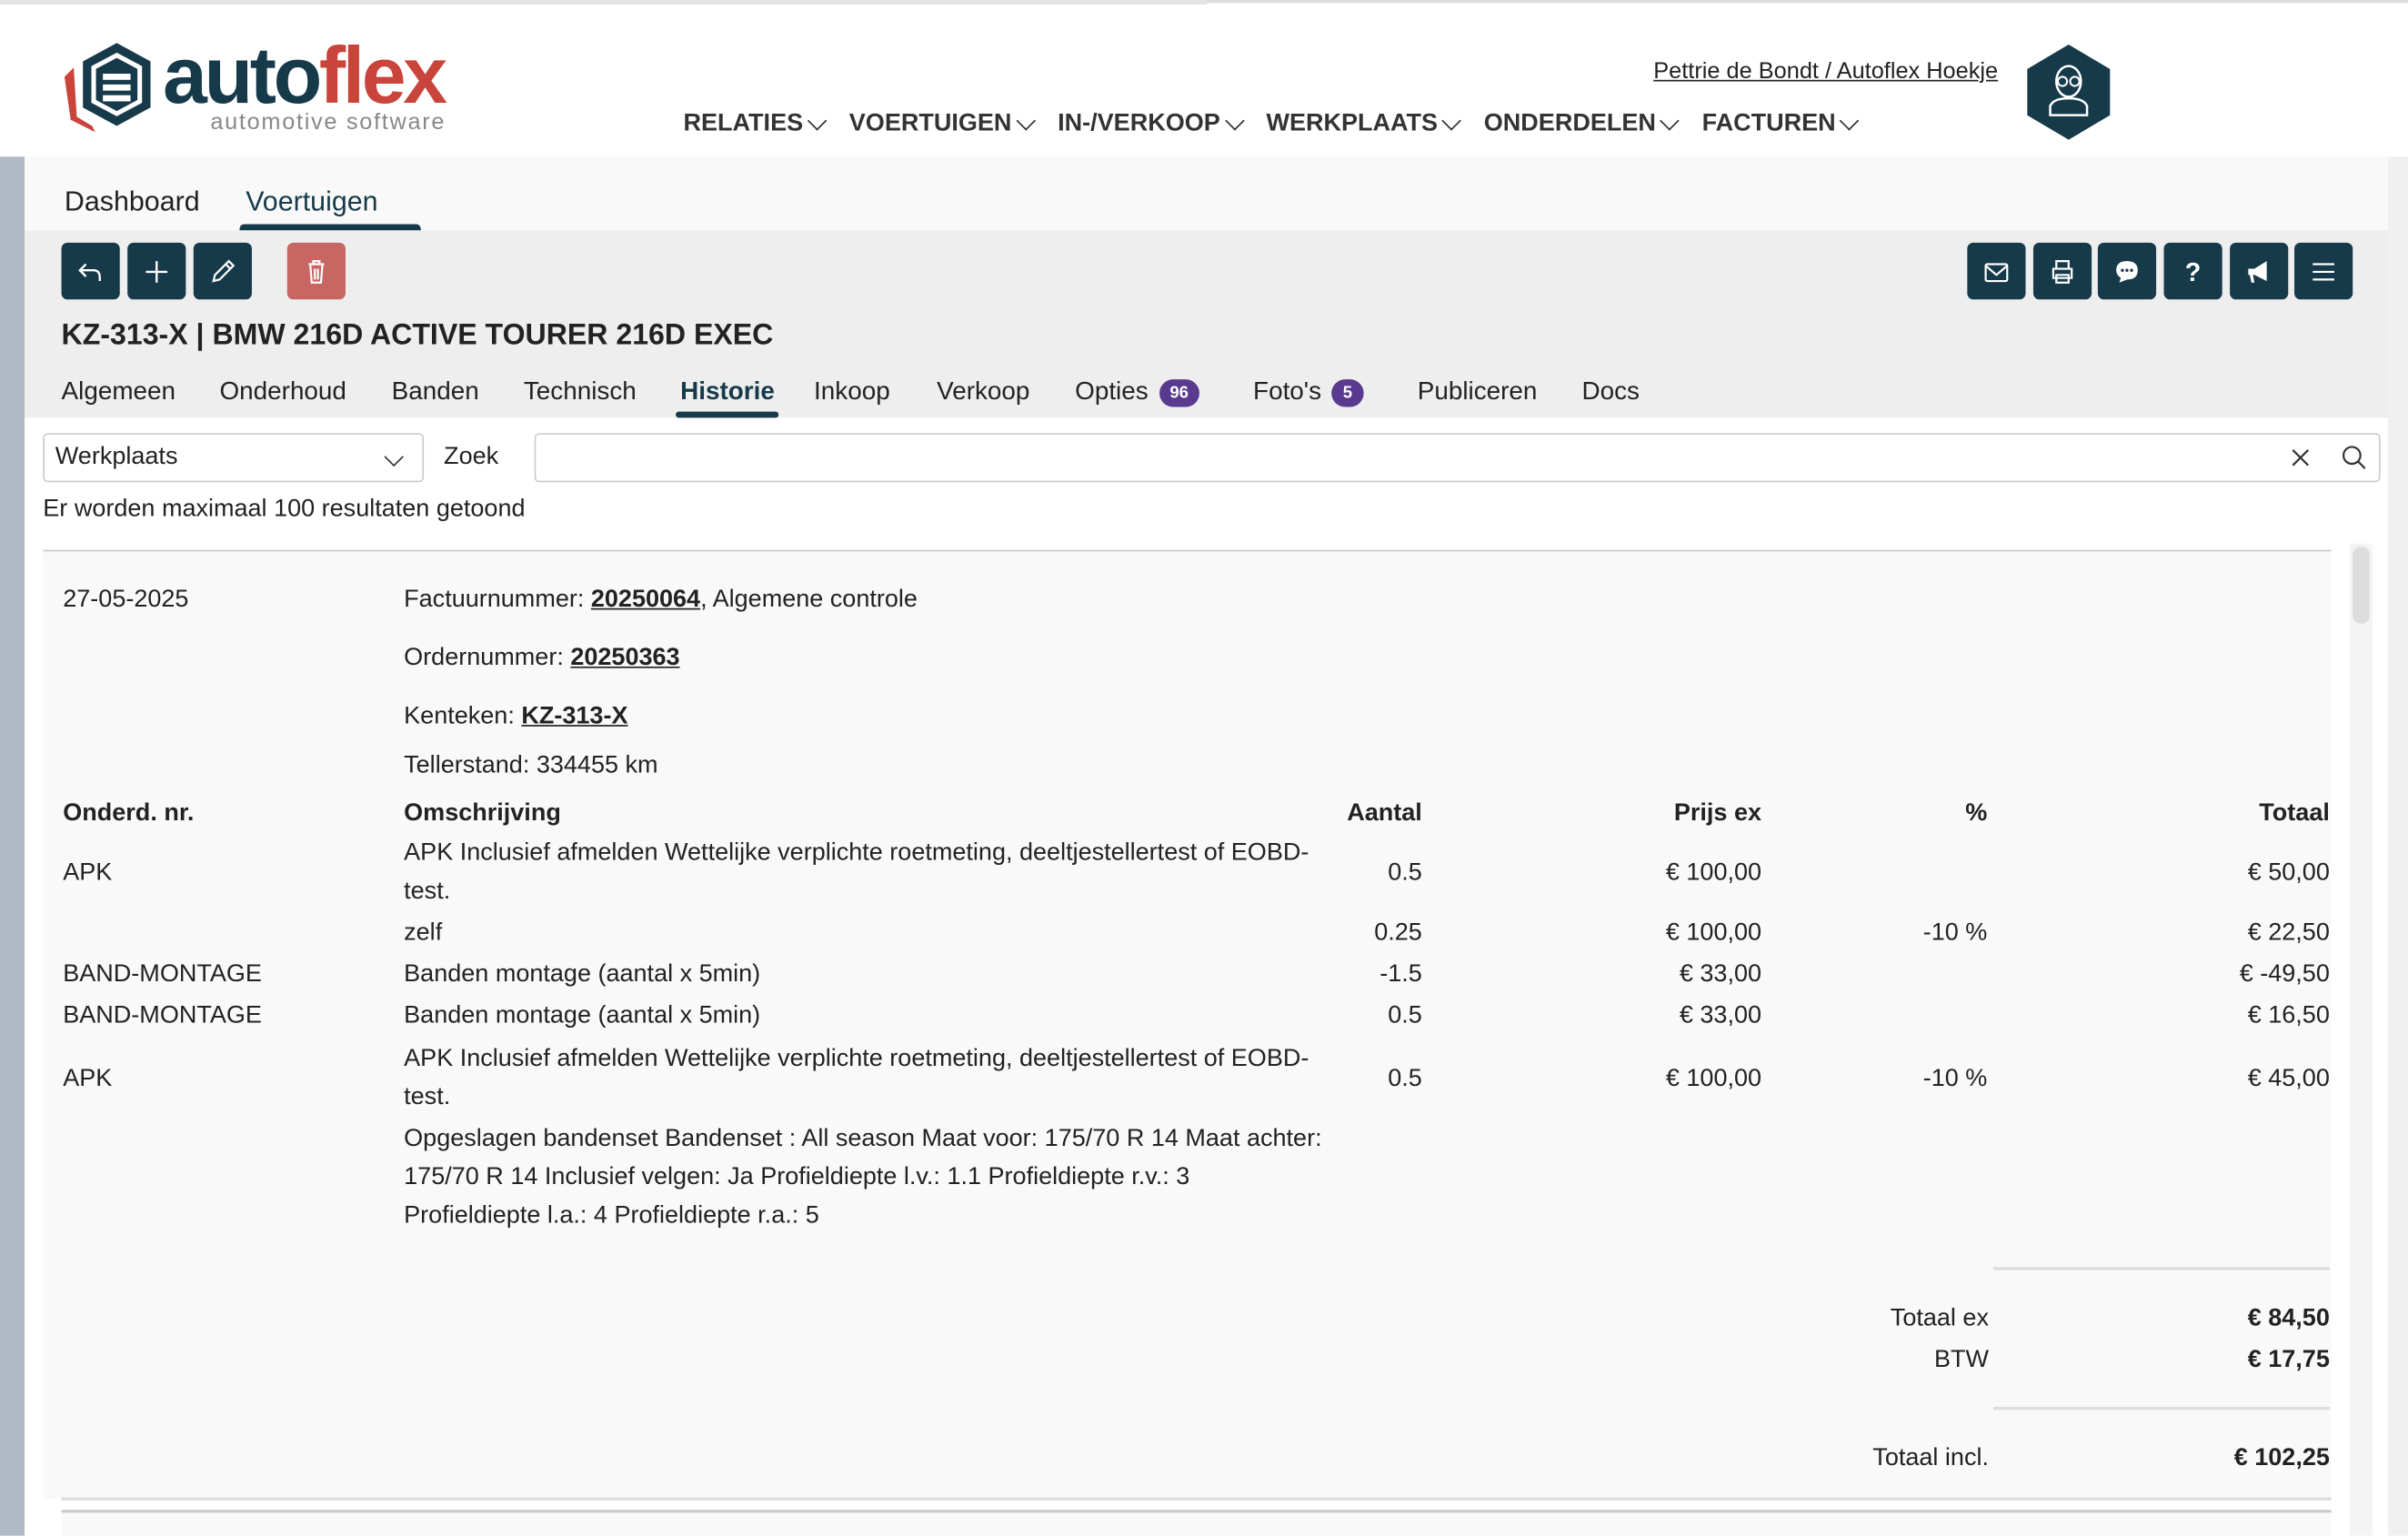 Image resolution: width=2408 pixels, height=1536 pixels. I want to click on cell-qty: 0.25, so click(1398, 933).